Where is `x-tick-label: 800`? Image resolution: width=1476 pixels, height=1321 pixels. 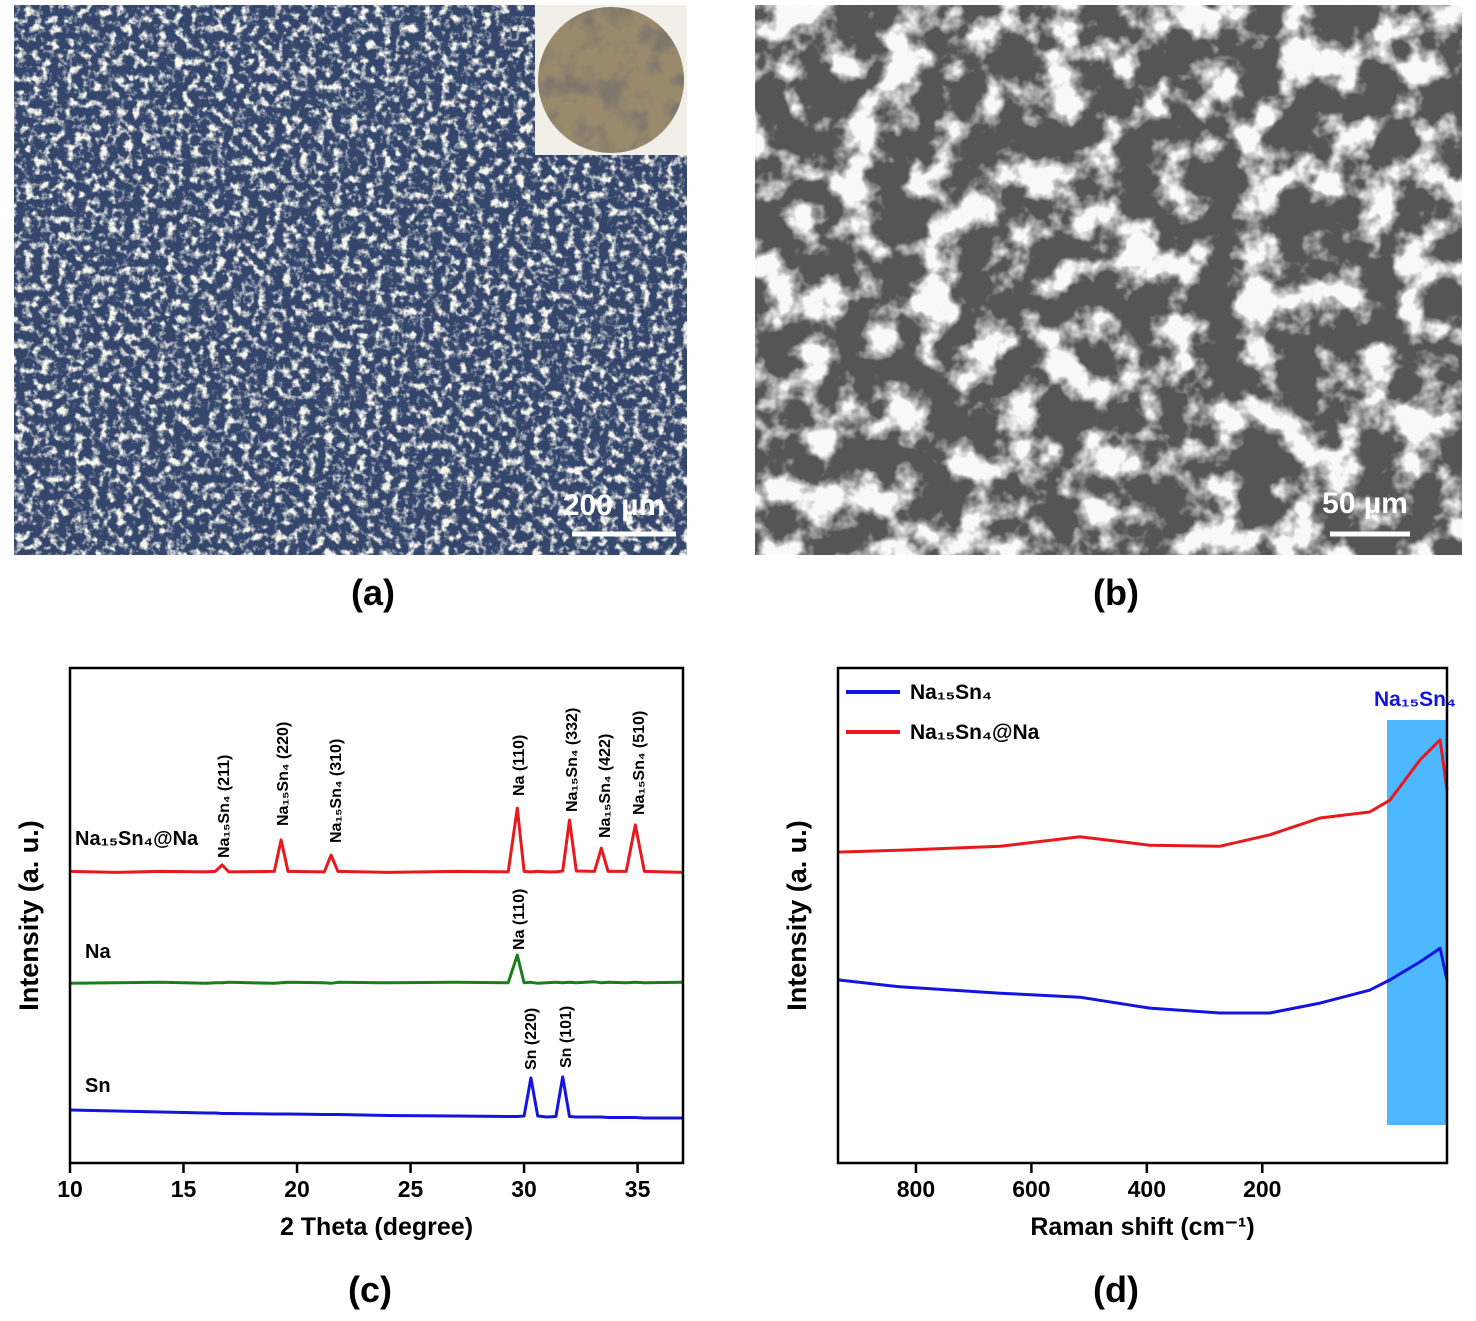 x-tick-label: 800 is located at coordinates (916, 1189).